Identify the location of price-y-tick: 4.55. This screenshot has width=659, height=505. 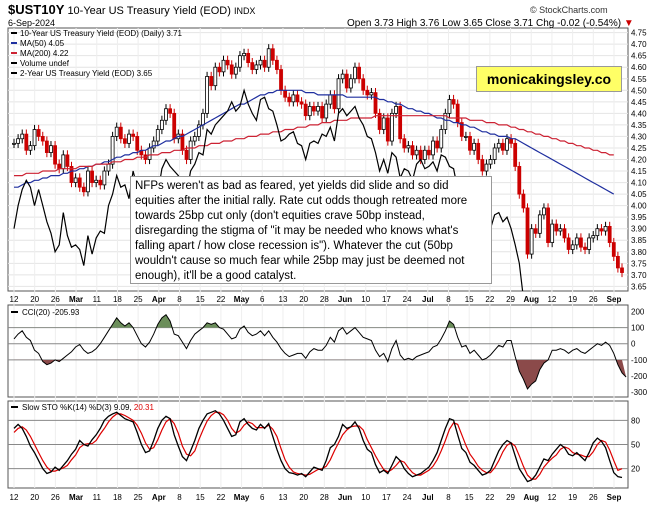
(639, 79).